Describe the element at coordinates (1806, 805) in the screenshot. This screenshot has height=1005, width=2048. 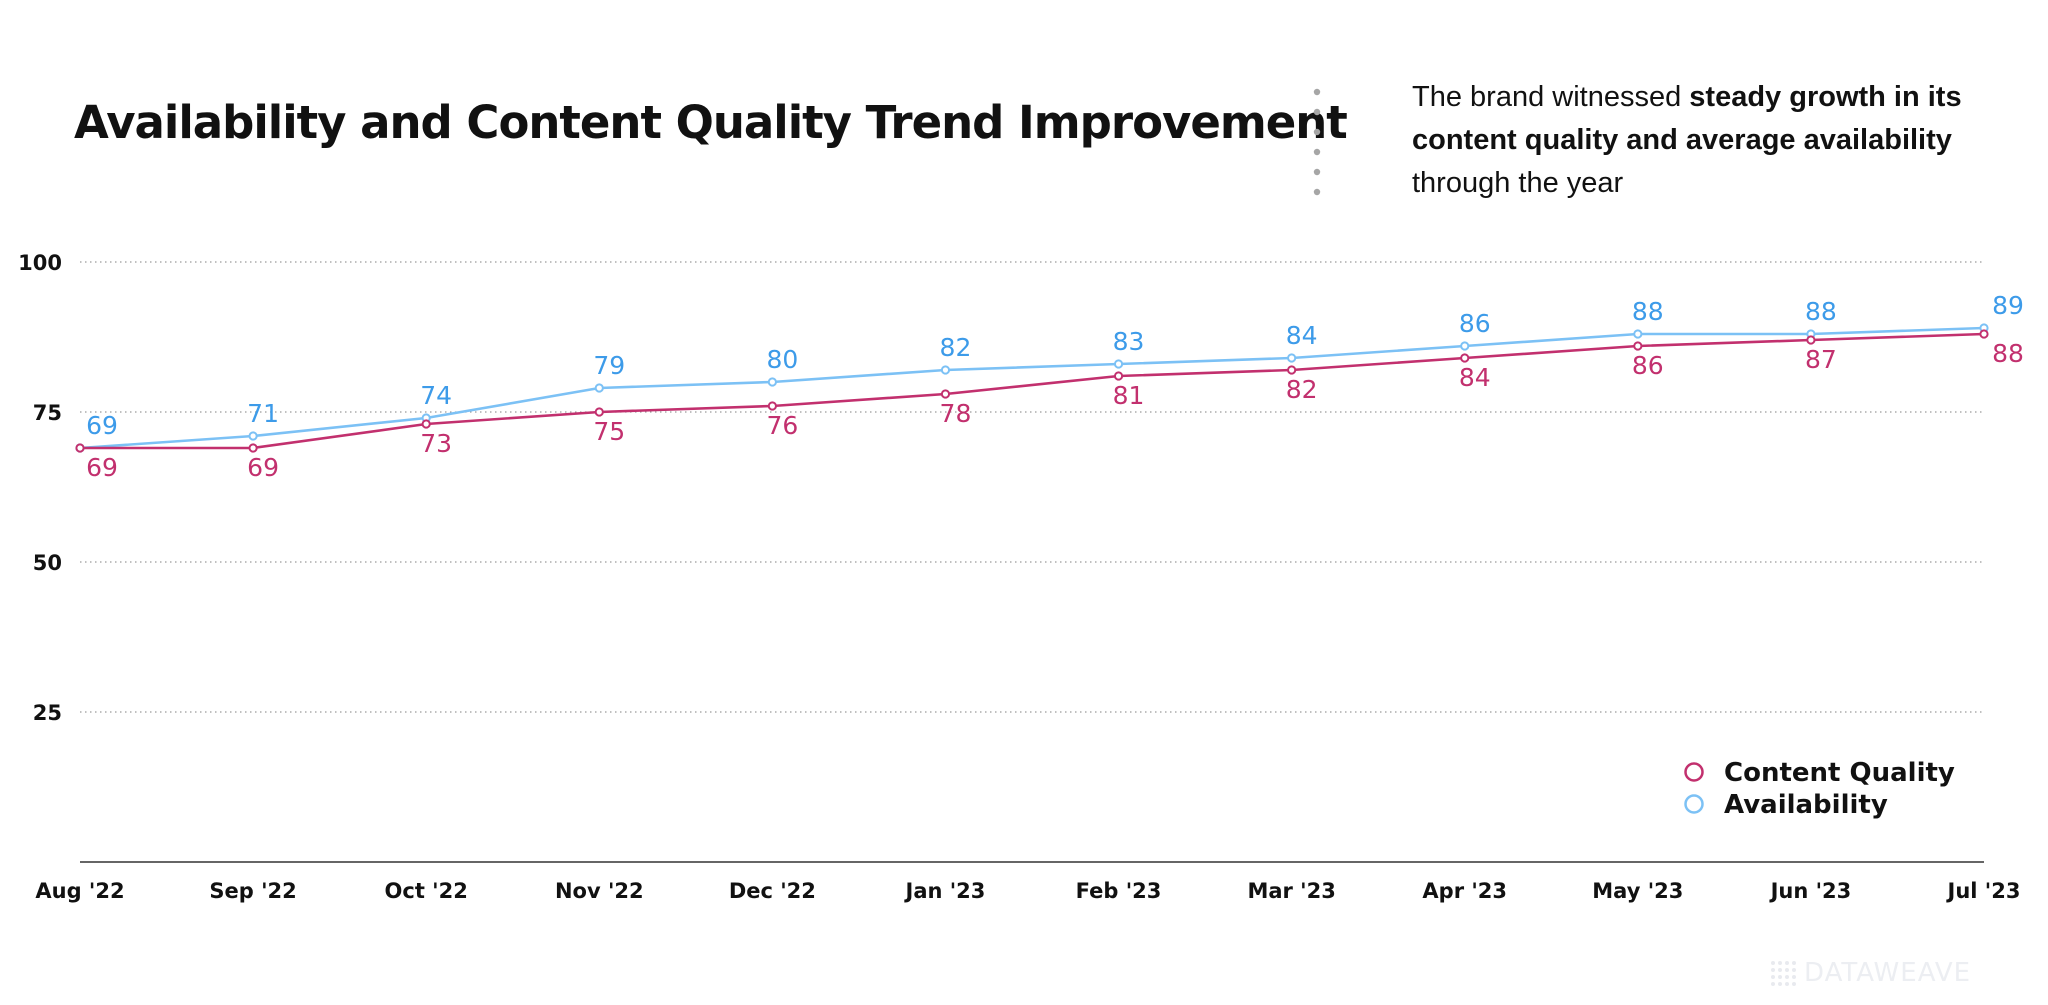
I see `legend-label-availability: Availability` at that location.